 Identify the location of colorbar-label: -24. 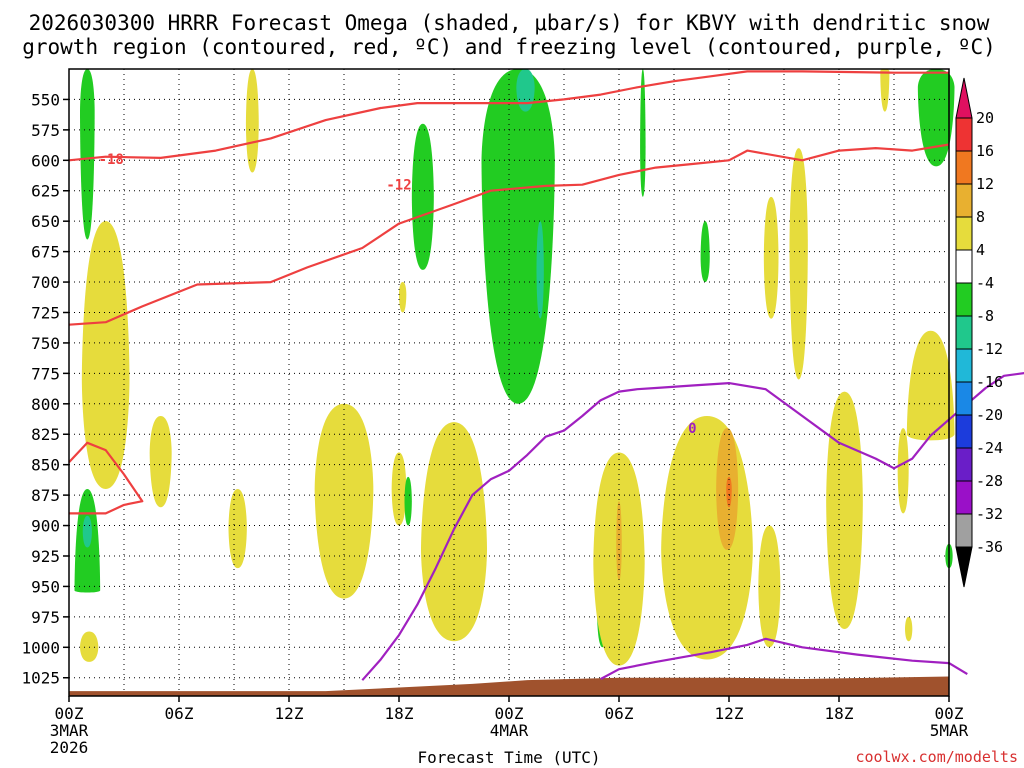
(989, 448).